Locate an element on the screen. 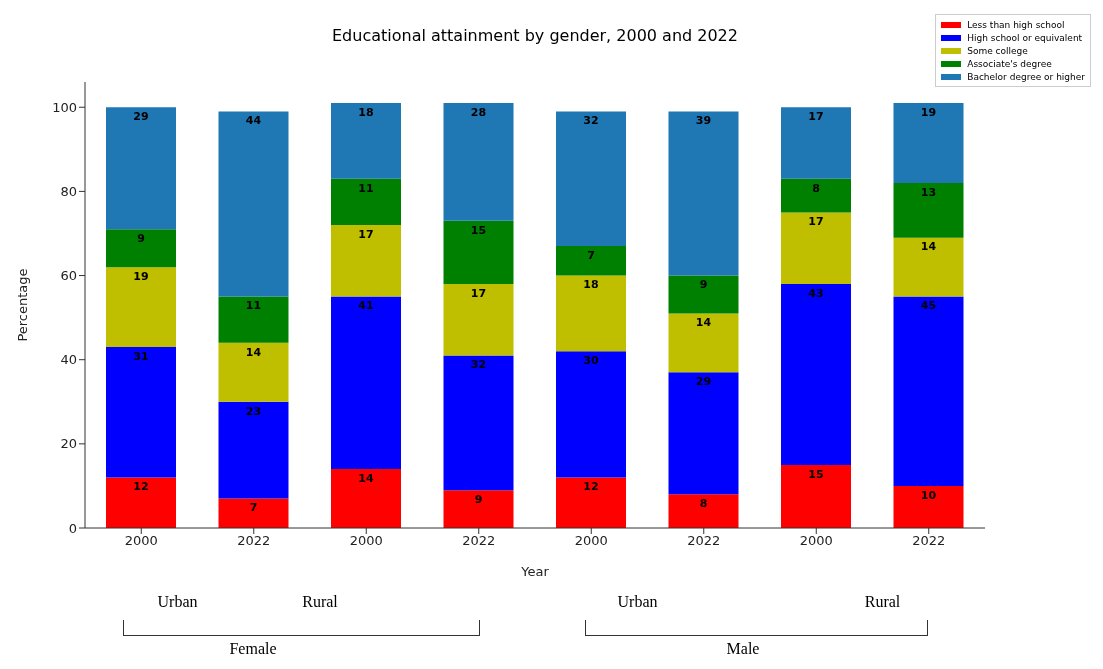  chart-title: Educational attainment by gender, 2000 and 2022 is located at coordinates (535, 35).